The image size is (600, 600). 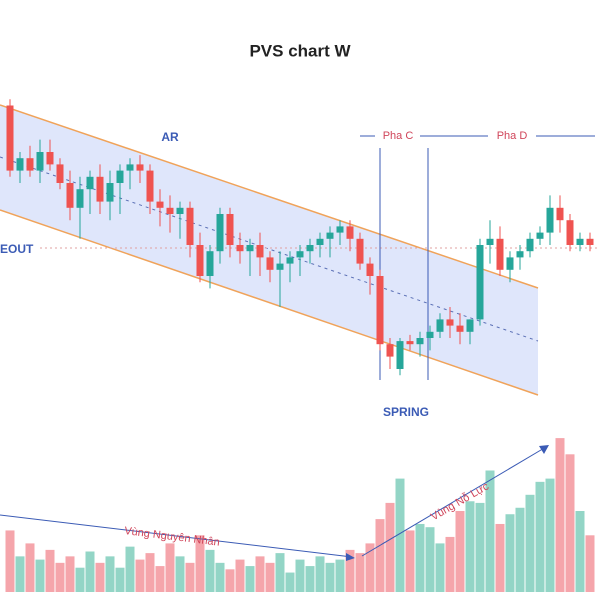 I want to click on annotation: SPRING, so click(x=406, y=412).